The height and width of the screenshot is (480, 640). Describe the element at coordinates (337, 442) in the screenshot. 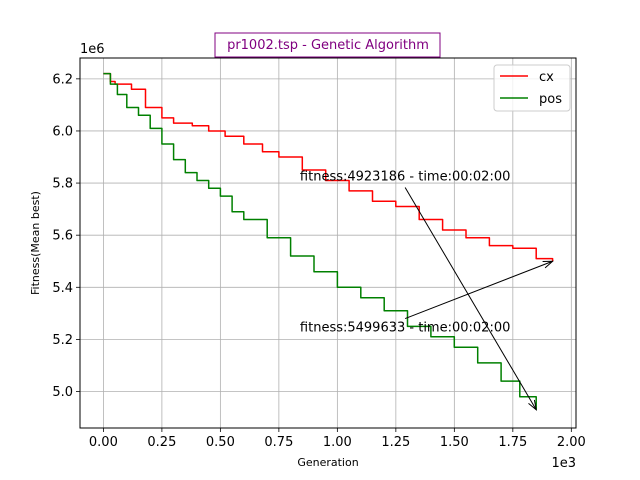

I see `x-tick-label: 1.00` at that location.